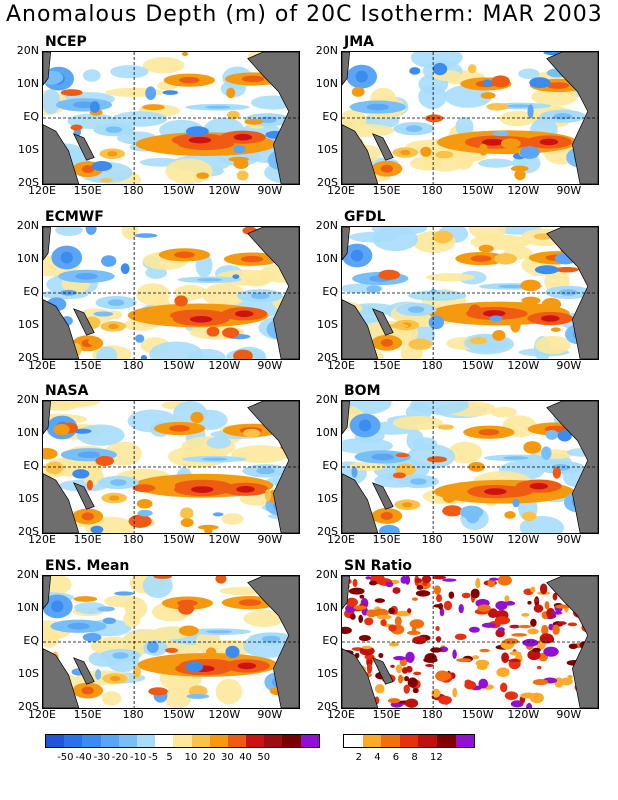 This screenshot has width=618, height=800. What do you see at coordinates (523, 714) in the screenshot?
I see `lon-tick-label: 120W` at bounding box center [523, 714].